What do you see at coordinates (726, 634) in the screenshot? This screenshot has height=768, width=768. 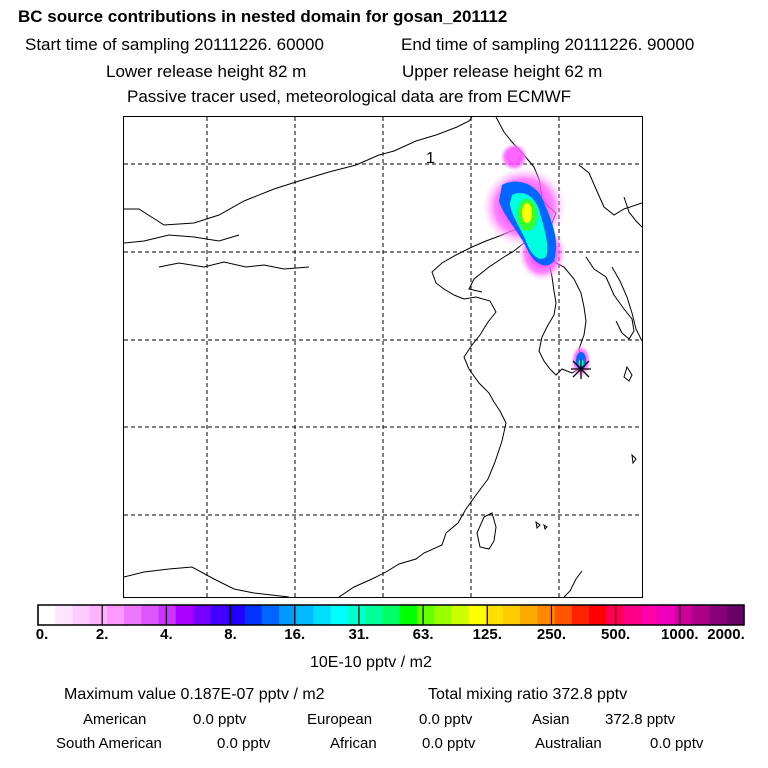 I see `colorbar-tick-label: 2000.` at bounding box center [726, 634].